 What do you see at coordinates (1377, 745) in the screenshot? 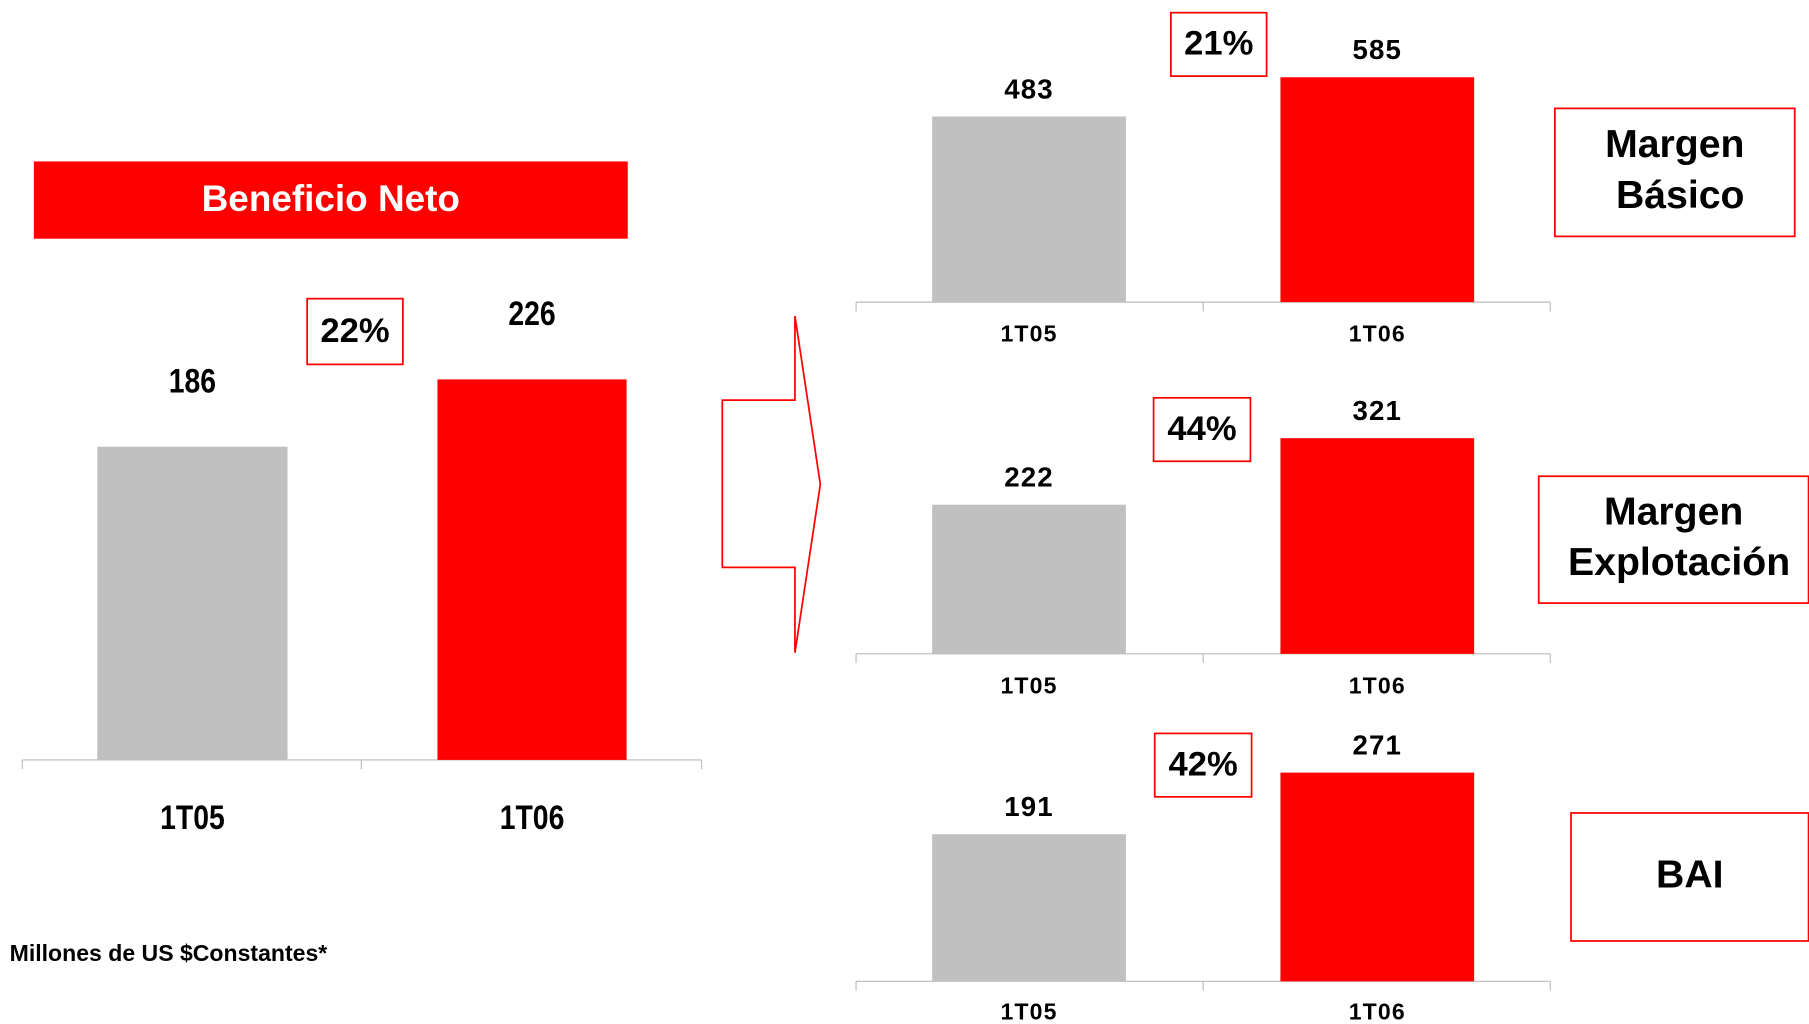
I see `value-label: 271` at bounding box center [1377, 745].